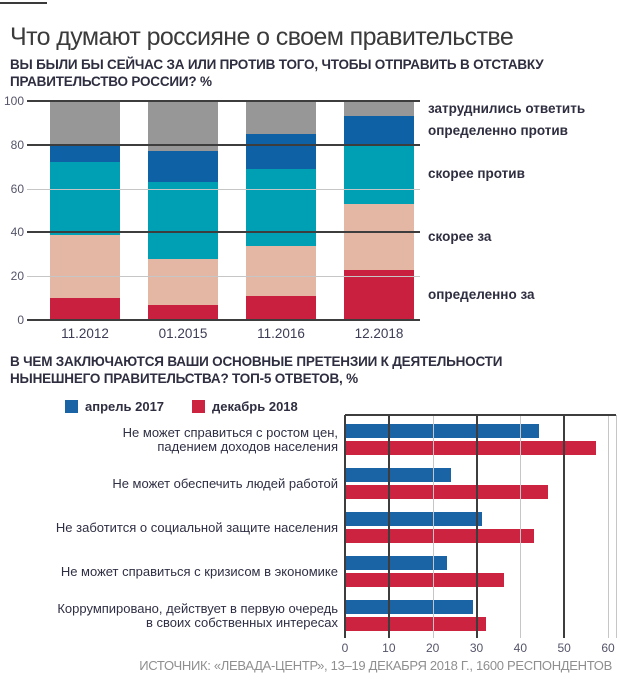 The height and width of the screenshot is (683, 620). What do you see at coordinates (31, 189) in the screenshot?
I see `axis-tick-y60` at bounding box center [31, 189].